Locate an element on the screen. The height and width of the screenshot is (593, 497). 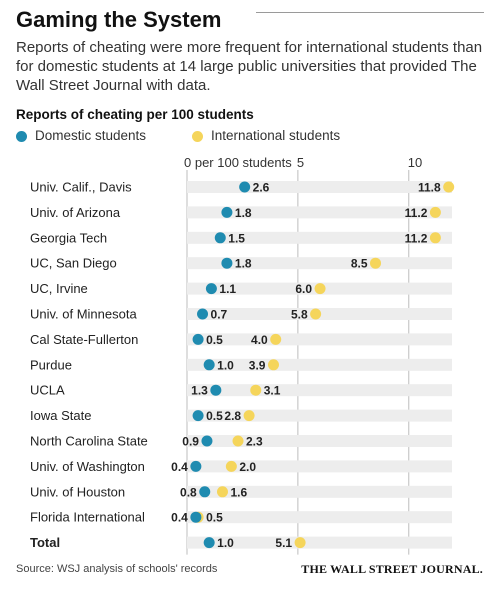
chart-row: Purdue 1.0 3.9 is located at coordinates (241, 364).